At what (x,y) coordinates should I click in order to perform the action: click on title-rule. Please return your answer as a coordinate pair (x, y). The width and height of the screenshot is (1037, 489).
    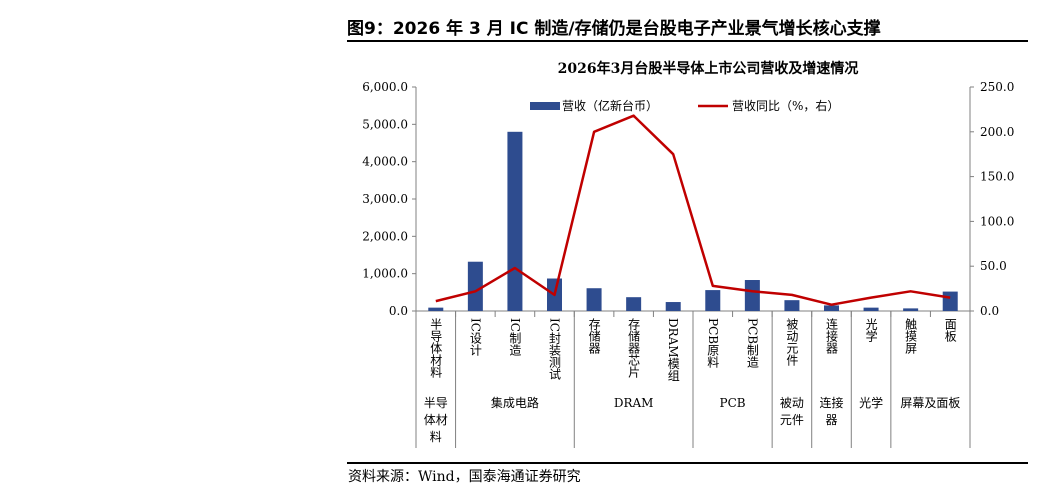
    Looking at the image, I should click on (687, 41).